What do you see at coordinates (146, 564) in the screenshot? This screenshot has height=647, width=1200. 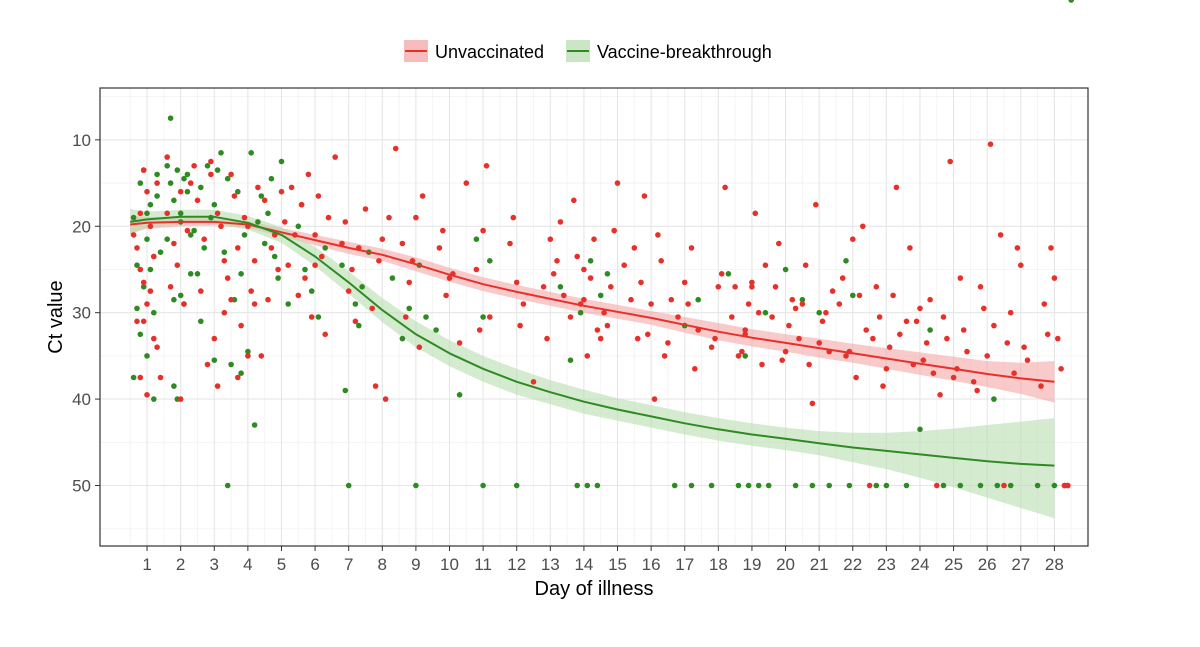 I see `x-tick-label: 1` at bounding box center [146, 564].